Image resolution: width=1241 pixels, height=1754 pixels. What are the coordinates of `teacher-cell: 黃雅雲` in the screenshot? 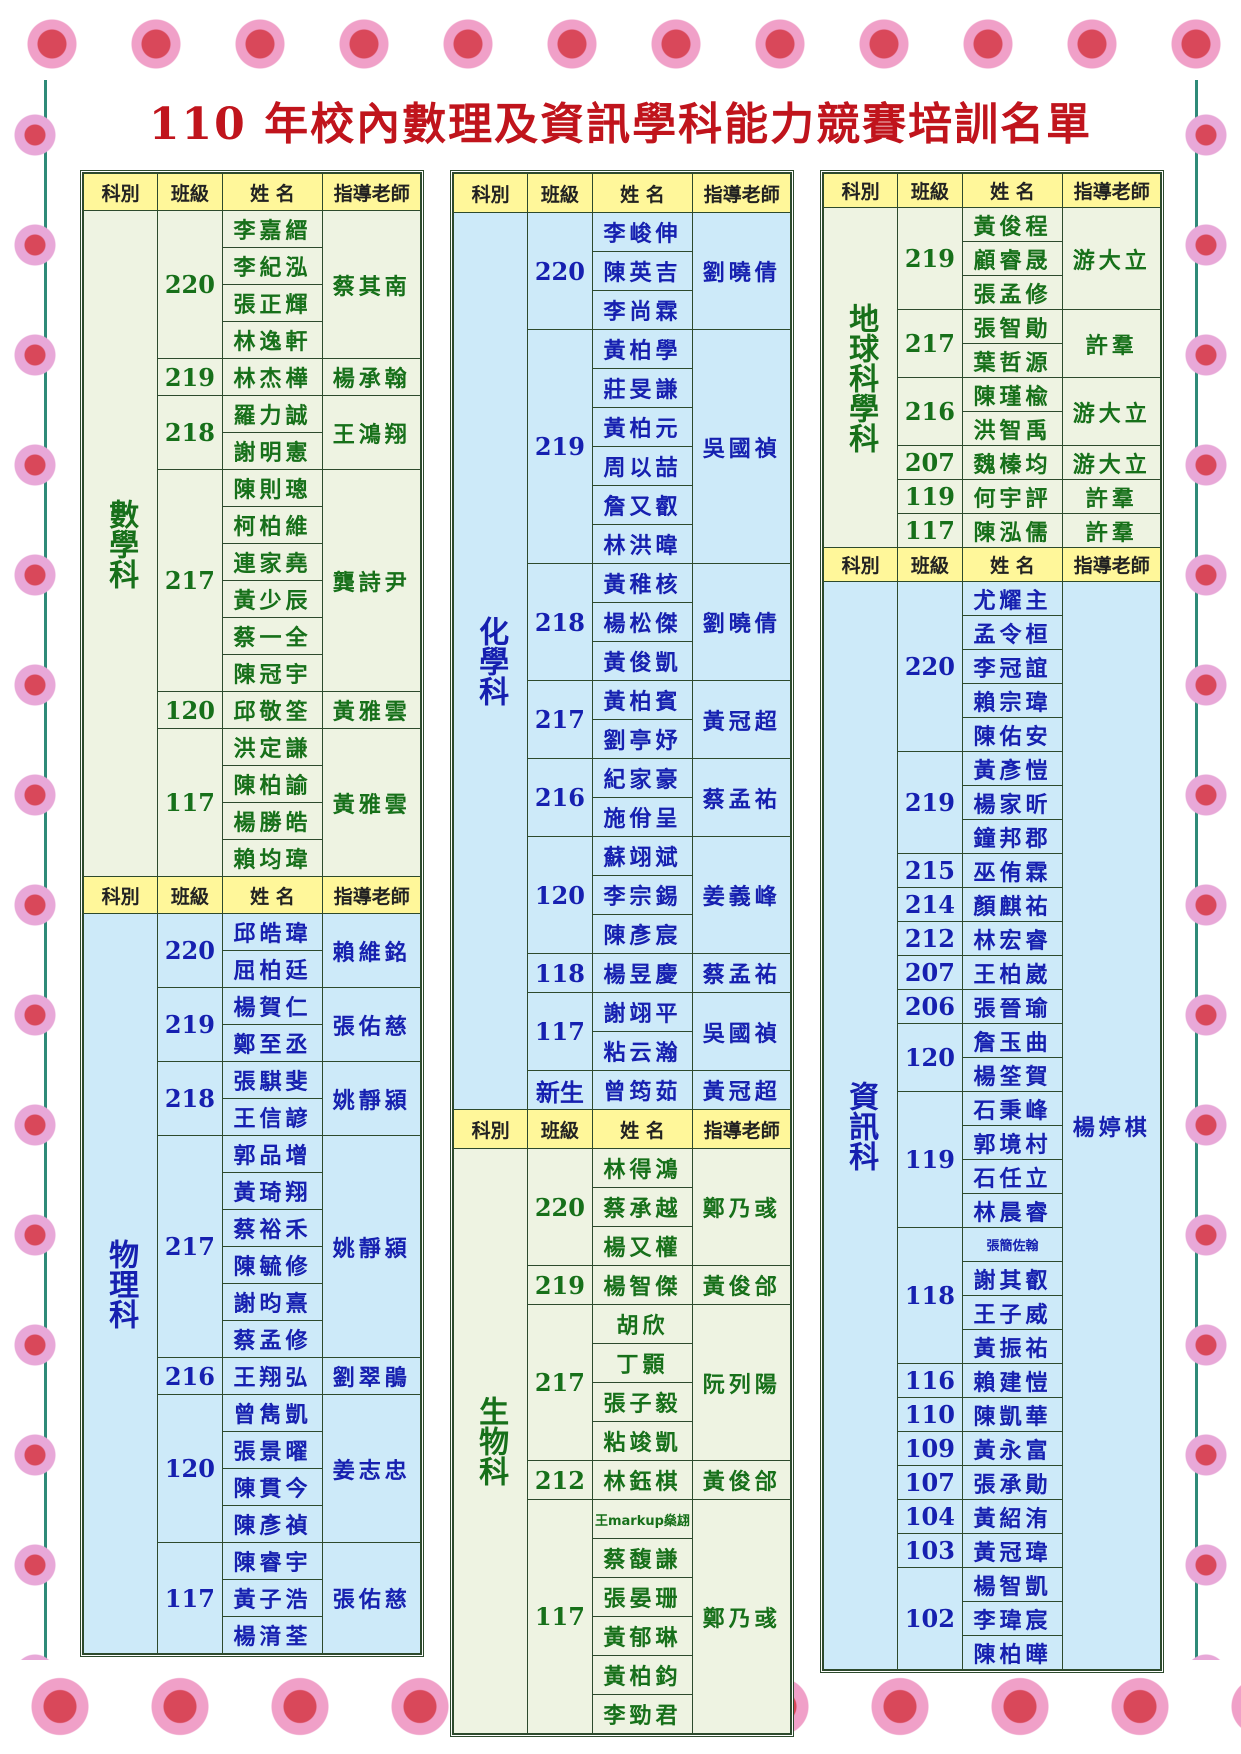 It's located at (371, 802).